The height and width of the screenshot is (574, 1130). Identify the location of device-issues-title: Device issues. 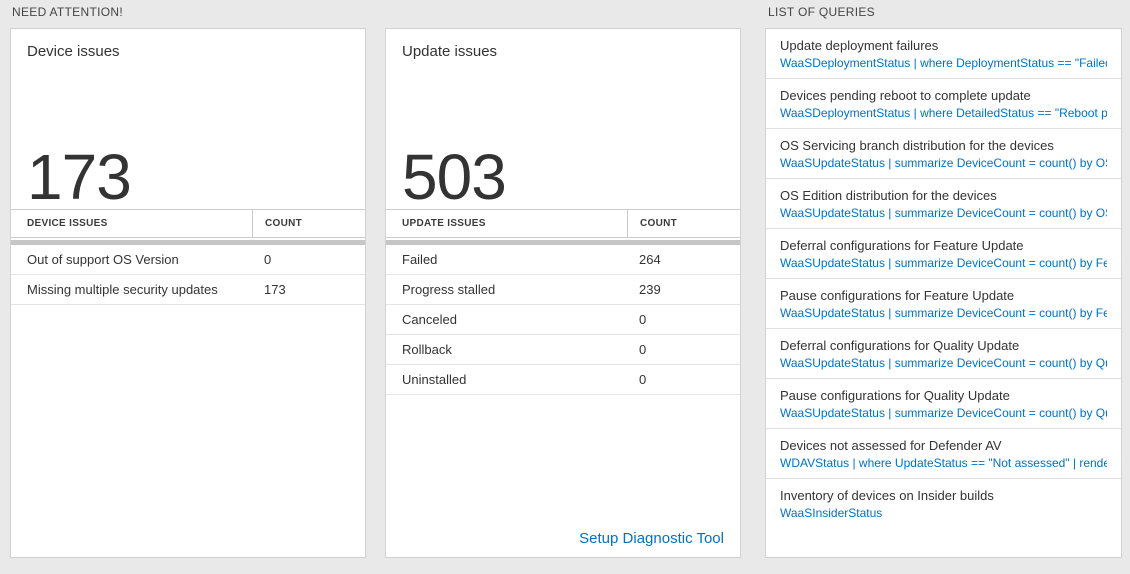
(73, 51).